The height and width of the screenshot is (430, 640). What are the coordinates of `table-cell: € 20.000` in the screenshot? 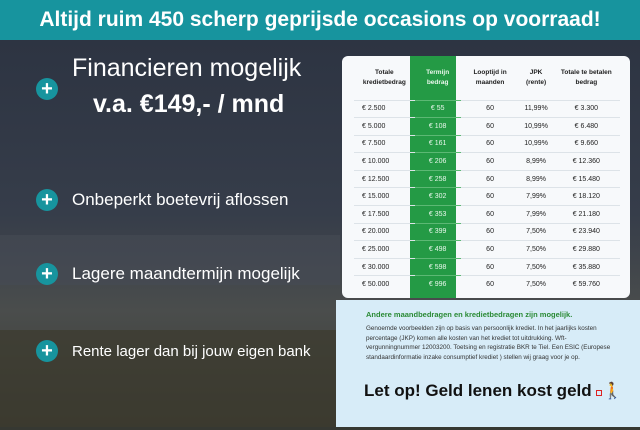 It's located at (384, 231).